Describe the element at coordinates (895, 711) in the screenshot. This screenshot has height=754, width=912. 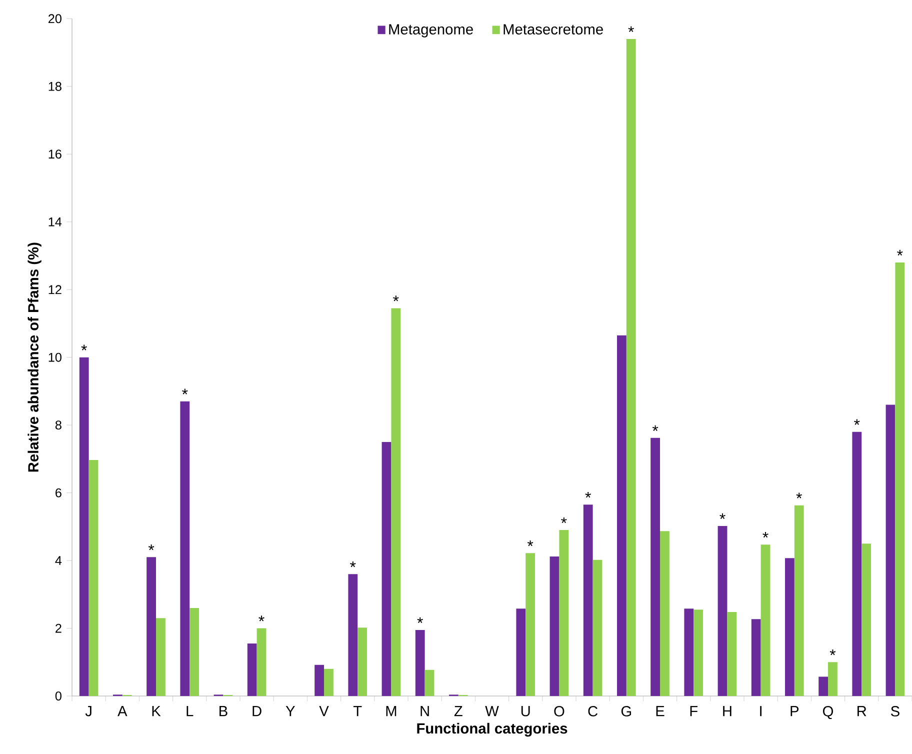
I see `x-tick-label: S` at that location.